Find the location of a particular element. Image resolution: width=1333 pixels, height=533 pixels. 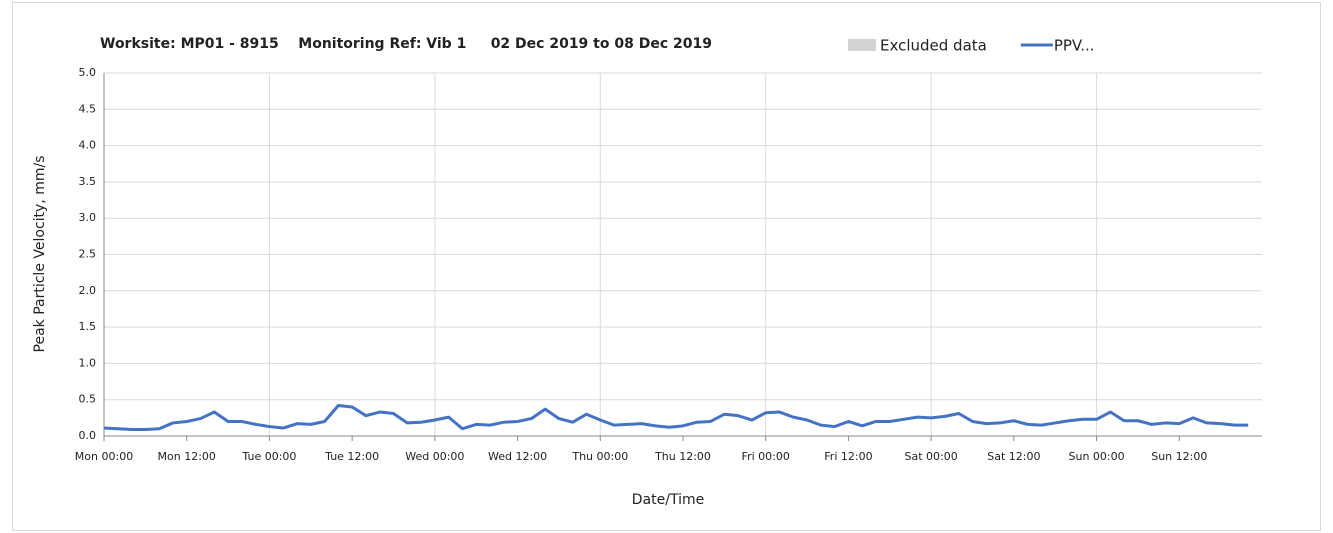

y-tick-label: 3.0 is located at coordinates (88, 217).